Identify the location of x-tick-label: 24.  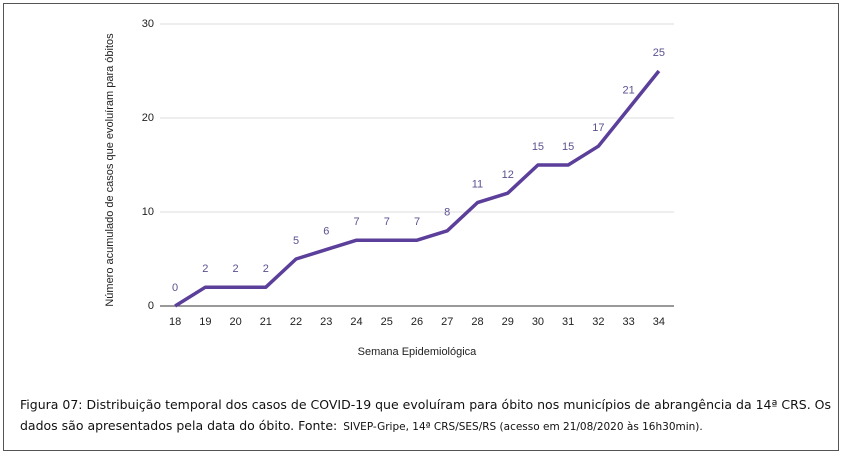
(356, 322).